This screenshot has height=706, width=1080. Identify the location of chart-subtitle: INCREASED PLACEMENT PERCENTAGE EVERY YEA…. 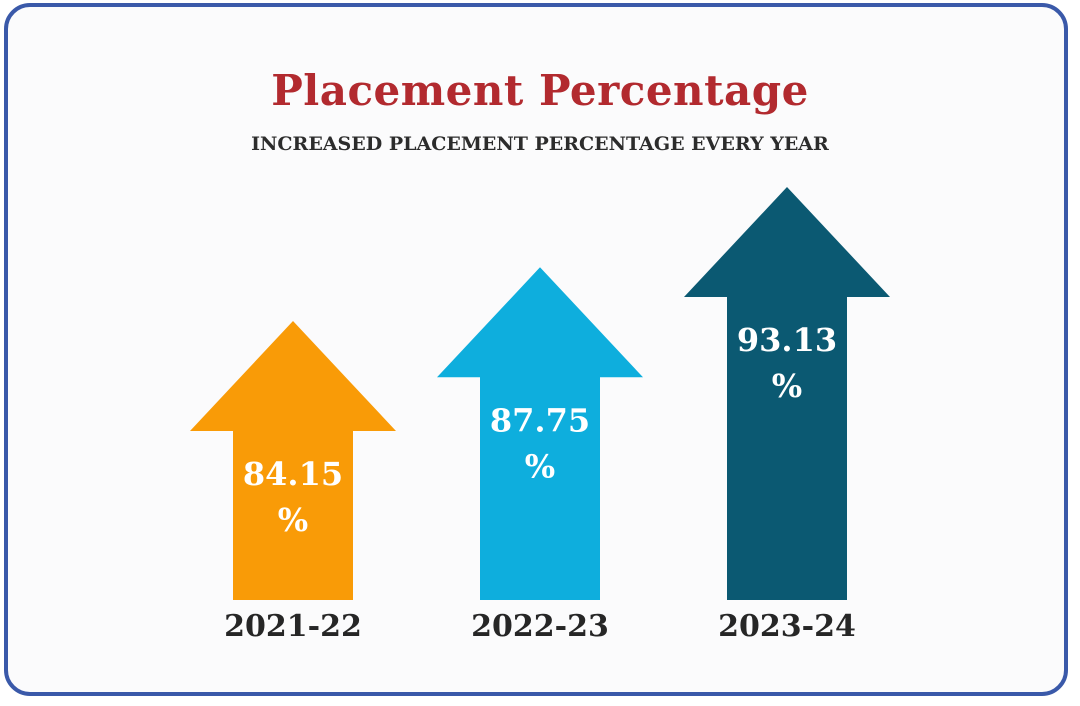
(540, 144).